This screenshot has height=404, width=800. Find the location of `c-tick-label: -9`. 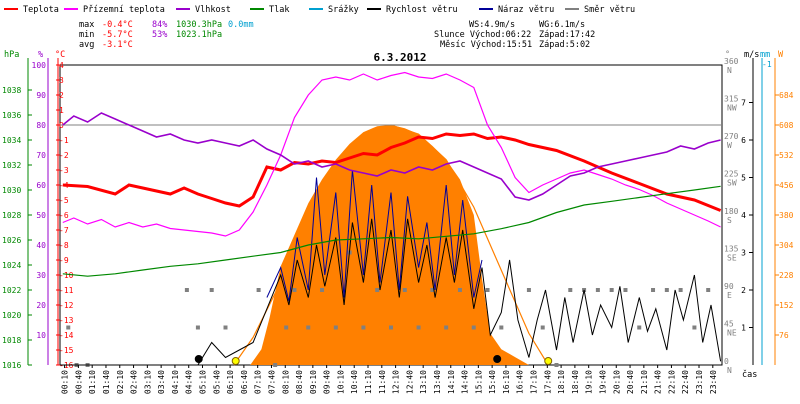

c-tick-label: -9 is located at coordinates (64, 260).